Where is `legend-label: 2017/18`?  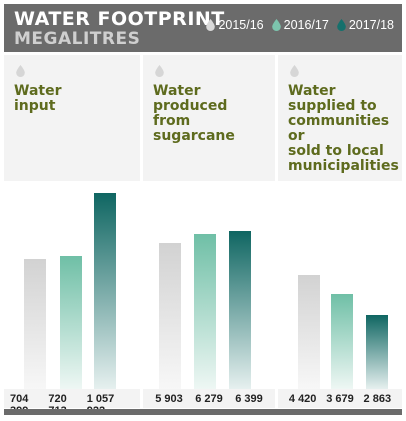
legend-label: 2017/18 is located at coordinates (371, 25).